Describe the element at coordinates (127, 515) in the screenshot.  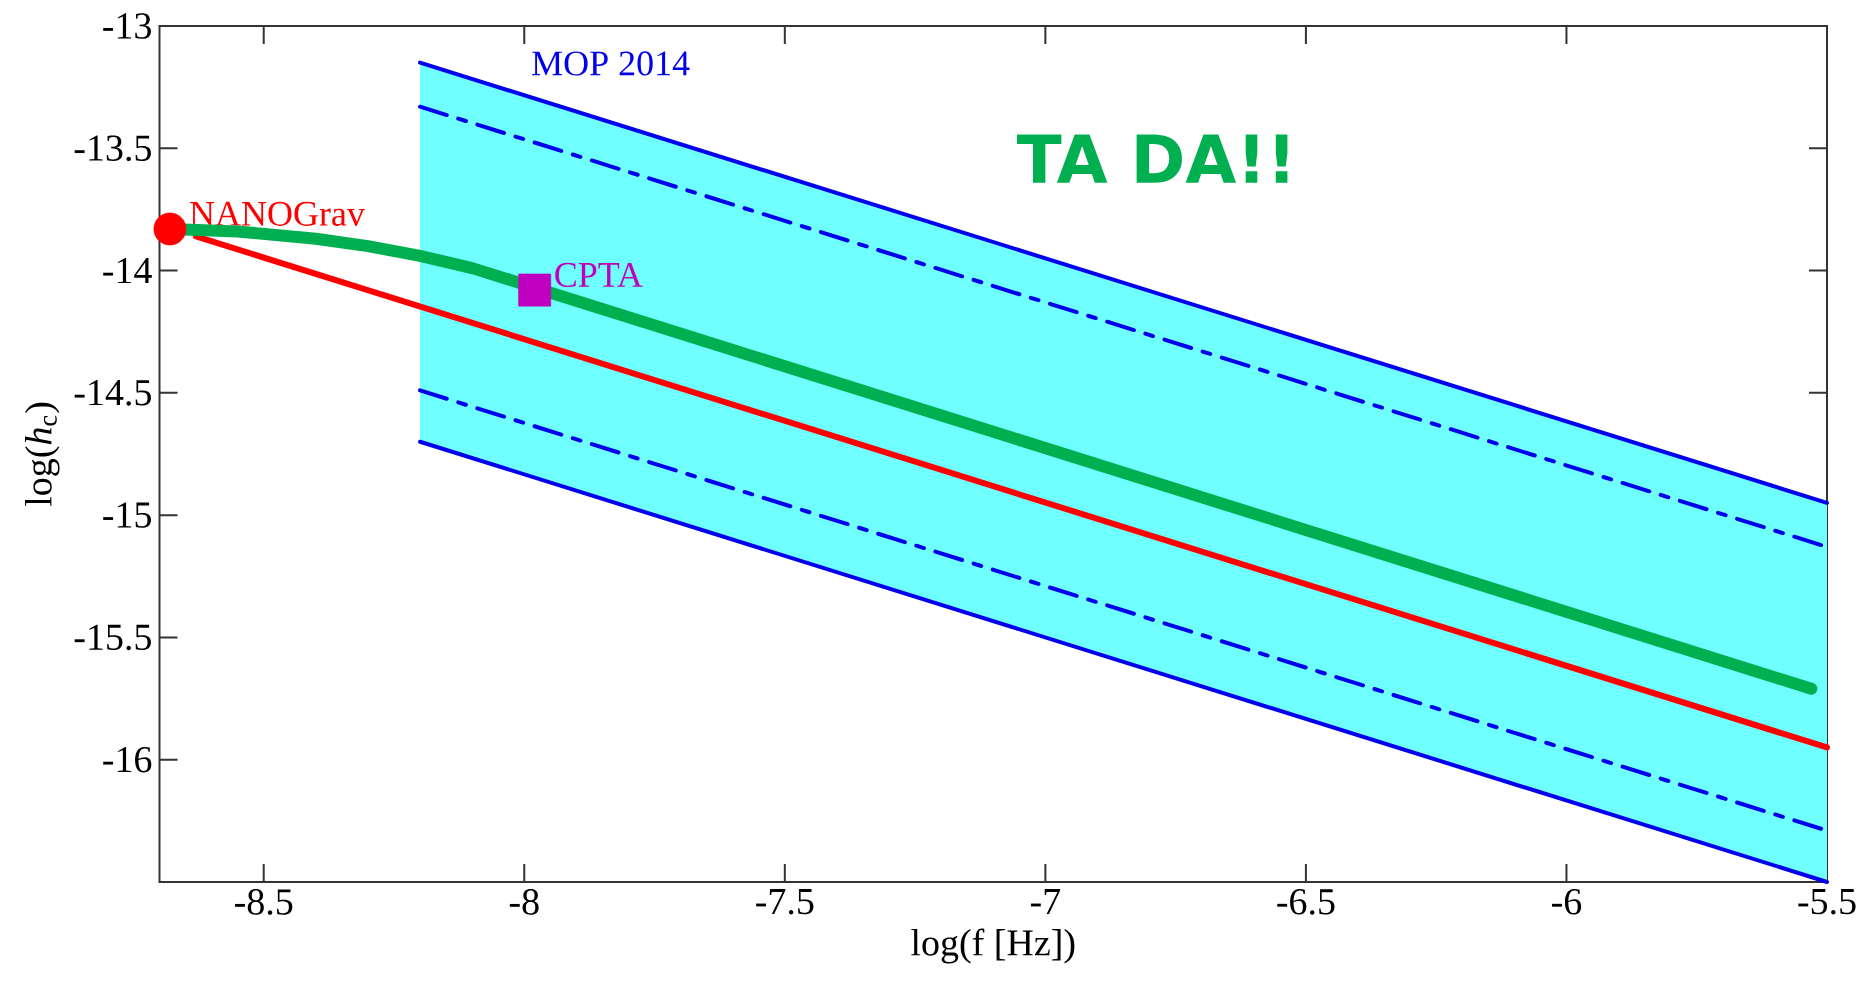
I see `y-tick-label: -15` at that location.